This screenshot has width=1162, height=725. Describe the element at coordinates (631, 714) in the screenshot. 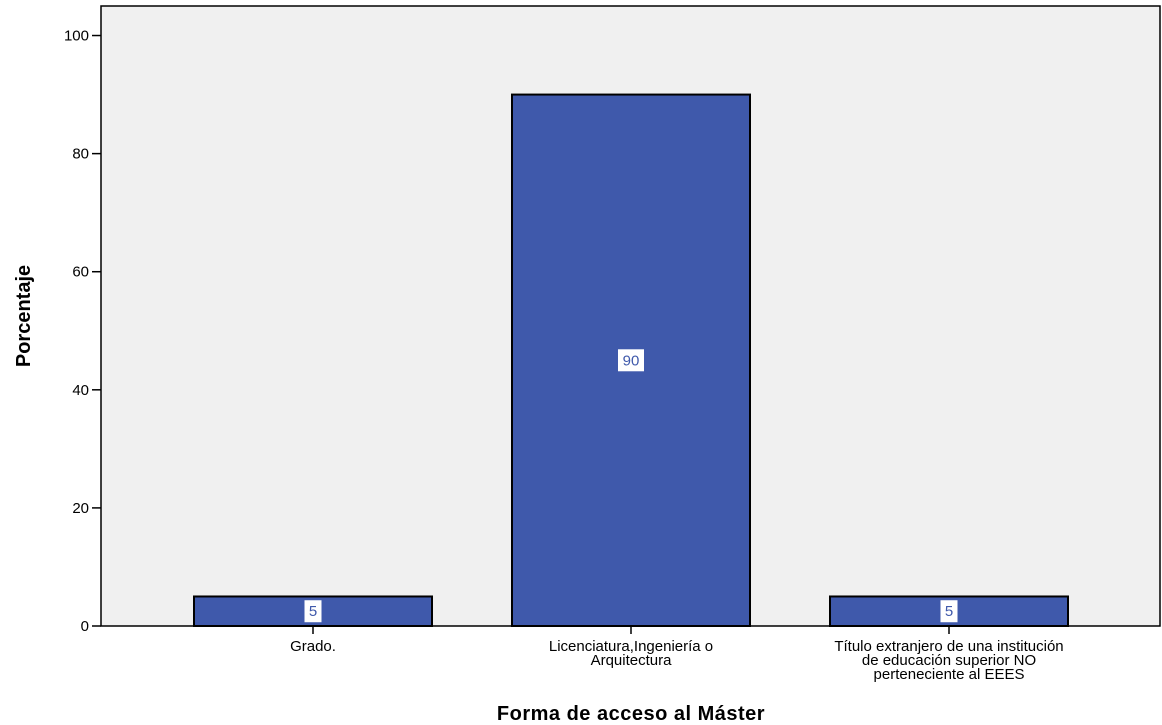

I see `x-axis-title: Forma de acceso al Máster` at that location.